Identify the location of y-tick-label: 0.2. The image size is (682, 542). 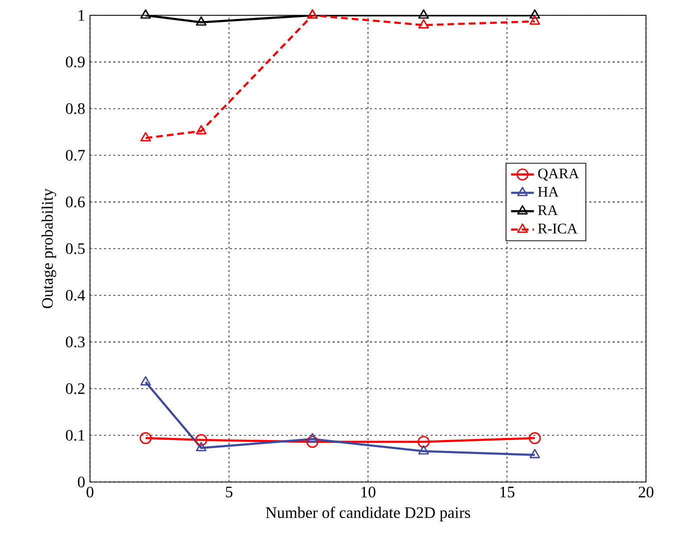
(75, 388).